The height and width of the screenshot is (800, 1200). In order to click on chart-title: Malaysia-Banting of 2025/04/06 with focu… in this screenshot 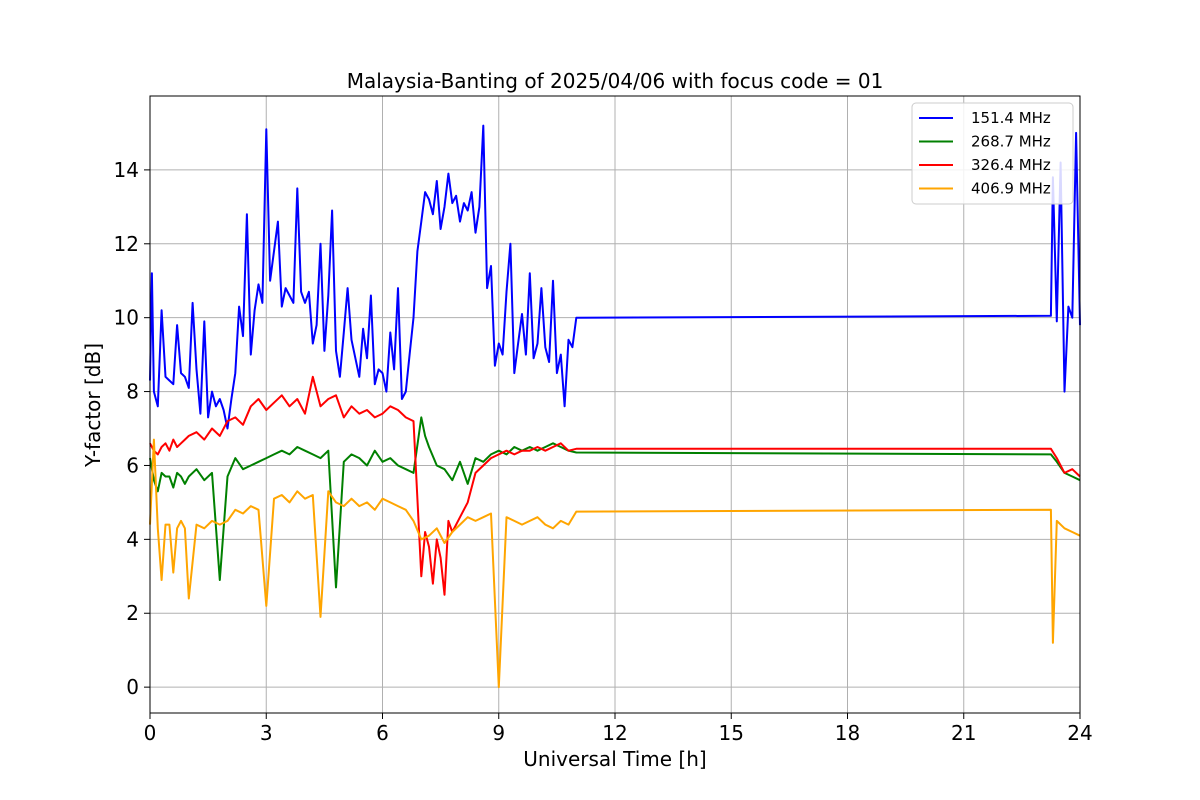, I will do `click(615, 81)`.